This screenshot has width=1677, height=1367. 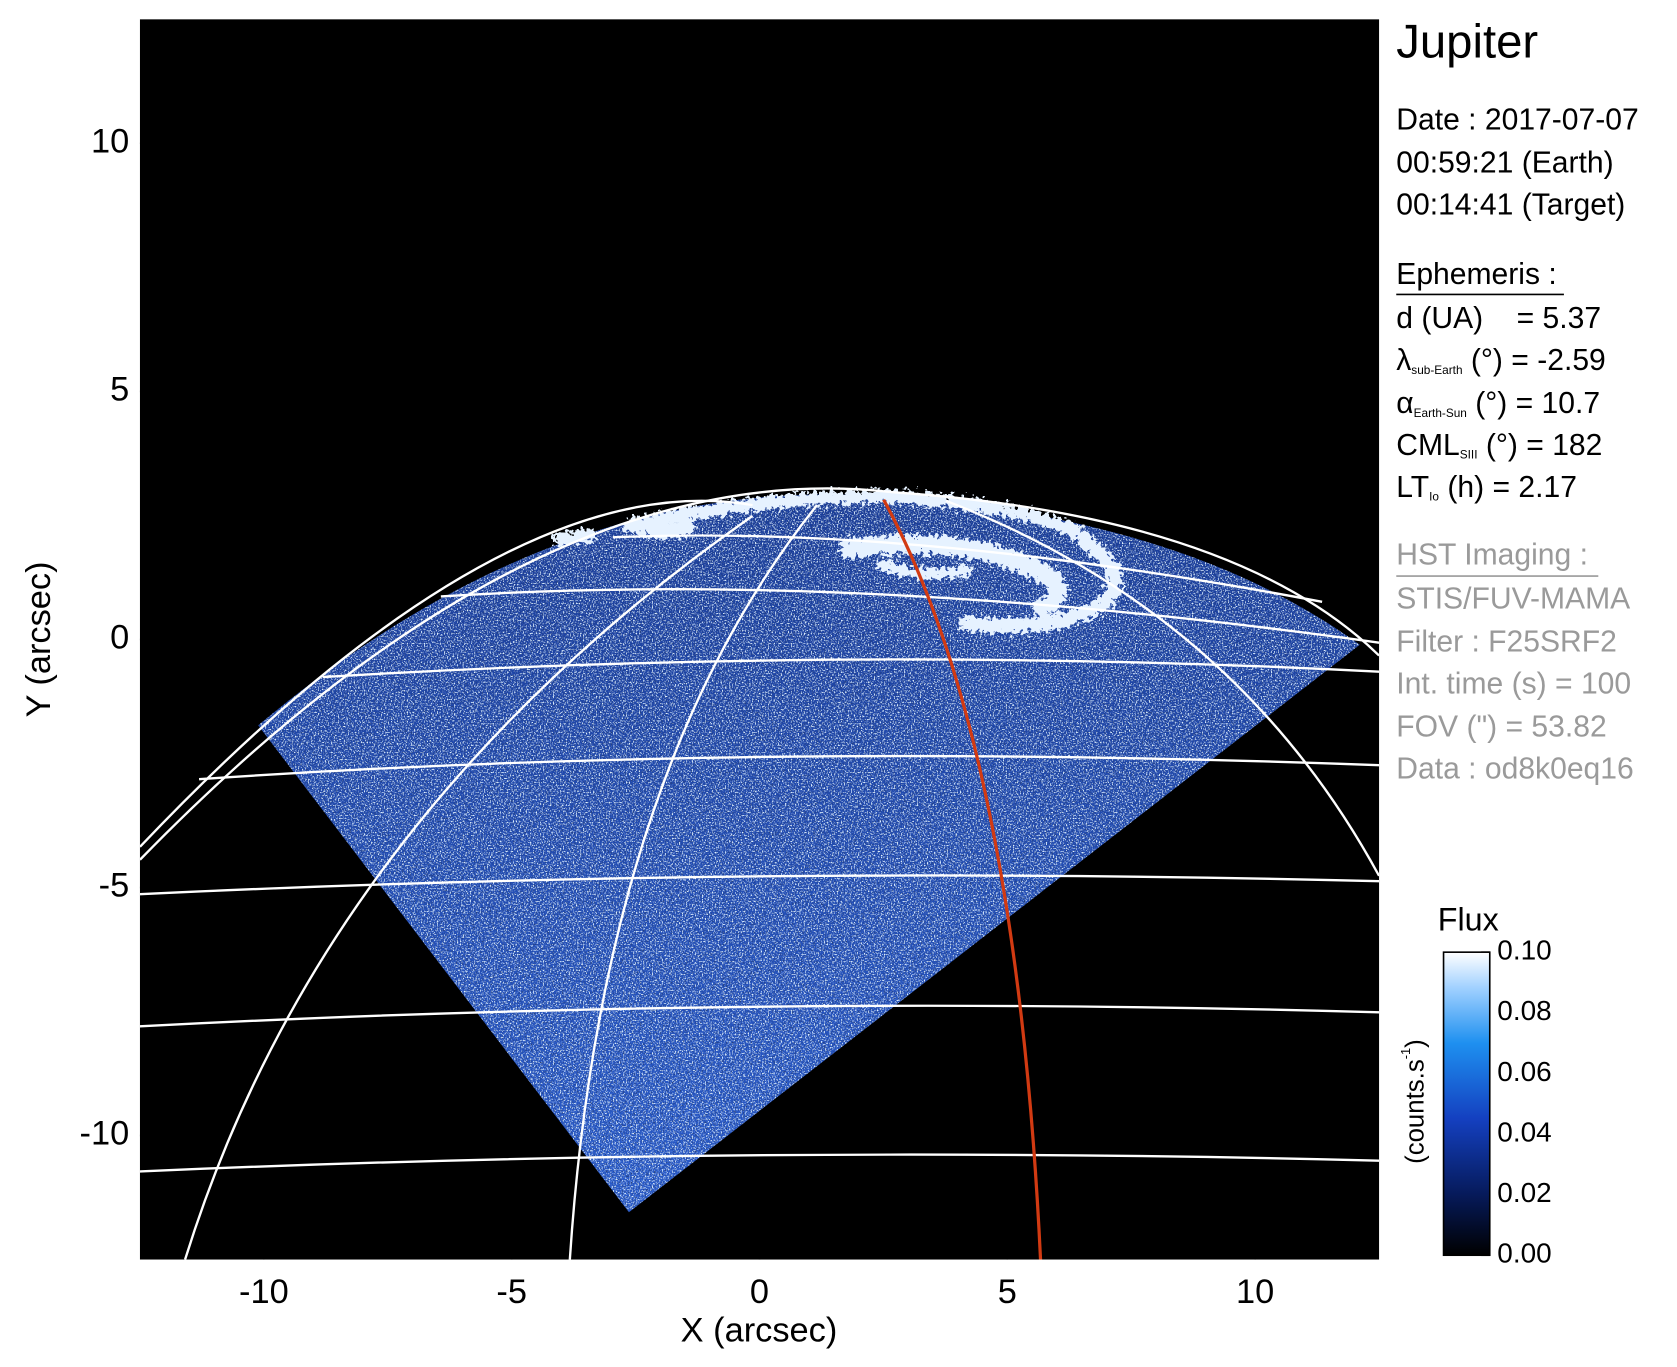 I want to click on x-axis-label: X (arcsec), so click(x=759, y=1331).